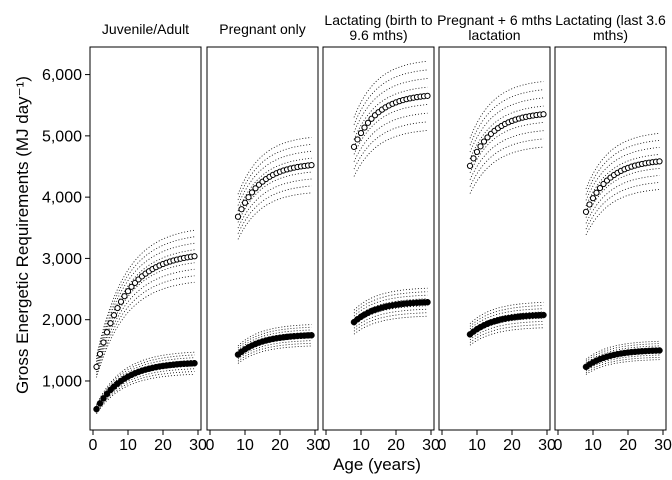 Image resolution: width=672 pixels, height=480 pixels. Describe the element at coordinates (62, 136) in the screenshot. I see `y-tick-label: 5,000` at that location.